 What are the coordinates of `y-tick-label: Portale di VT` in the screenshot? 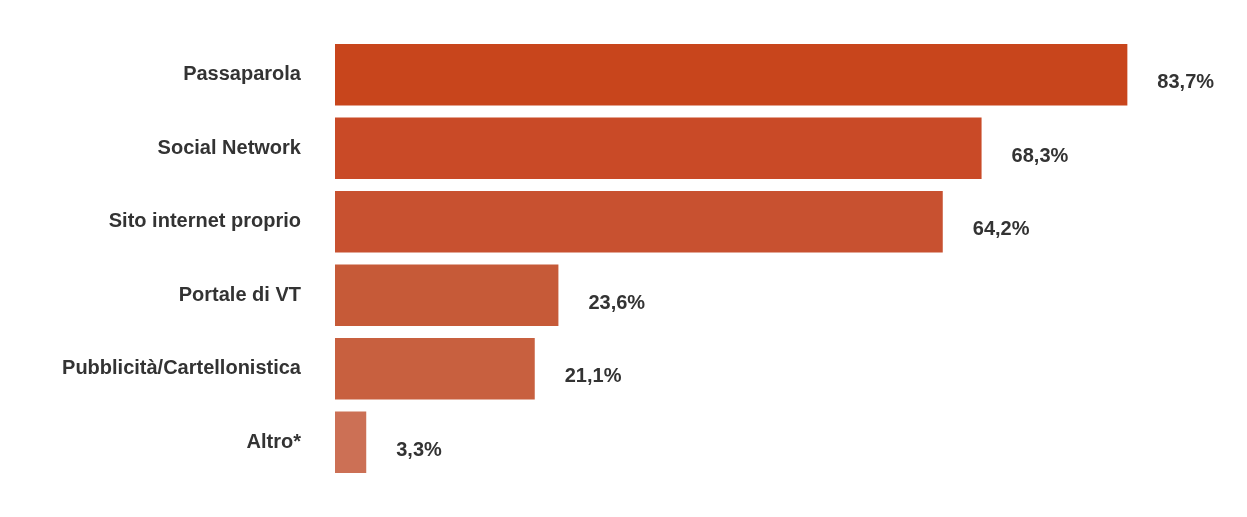 It's located at (239, 293).